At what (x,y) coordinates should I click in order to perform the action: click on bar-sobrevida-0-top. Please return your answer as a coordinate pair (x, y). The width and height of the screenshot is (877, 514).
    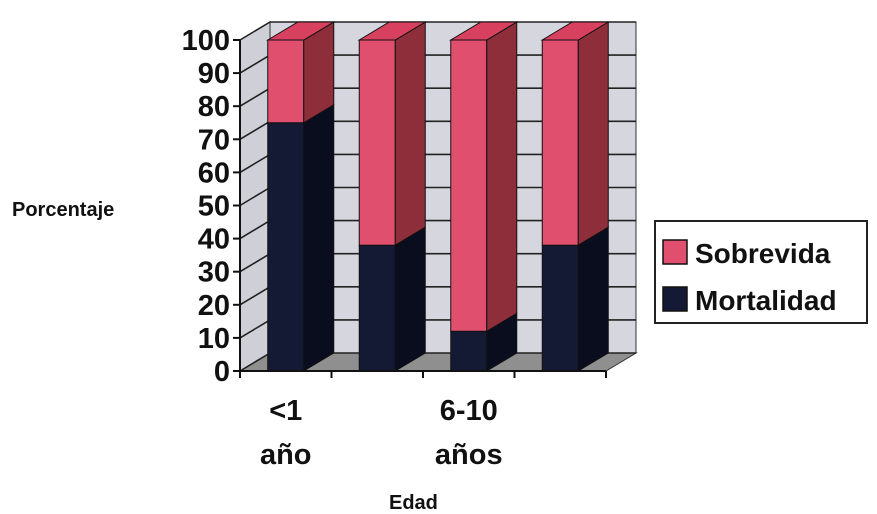
    Looking at the image, I should click on (300, 31).